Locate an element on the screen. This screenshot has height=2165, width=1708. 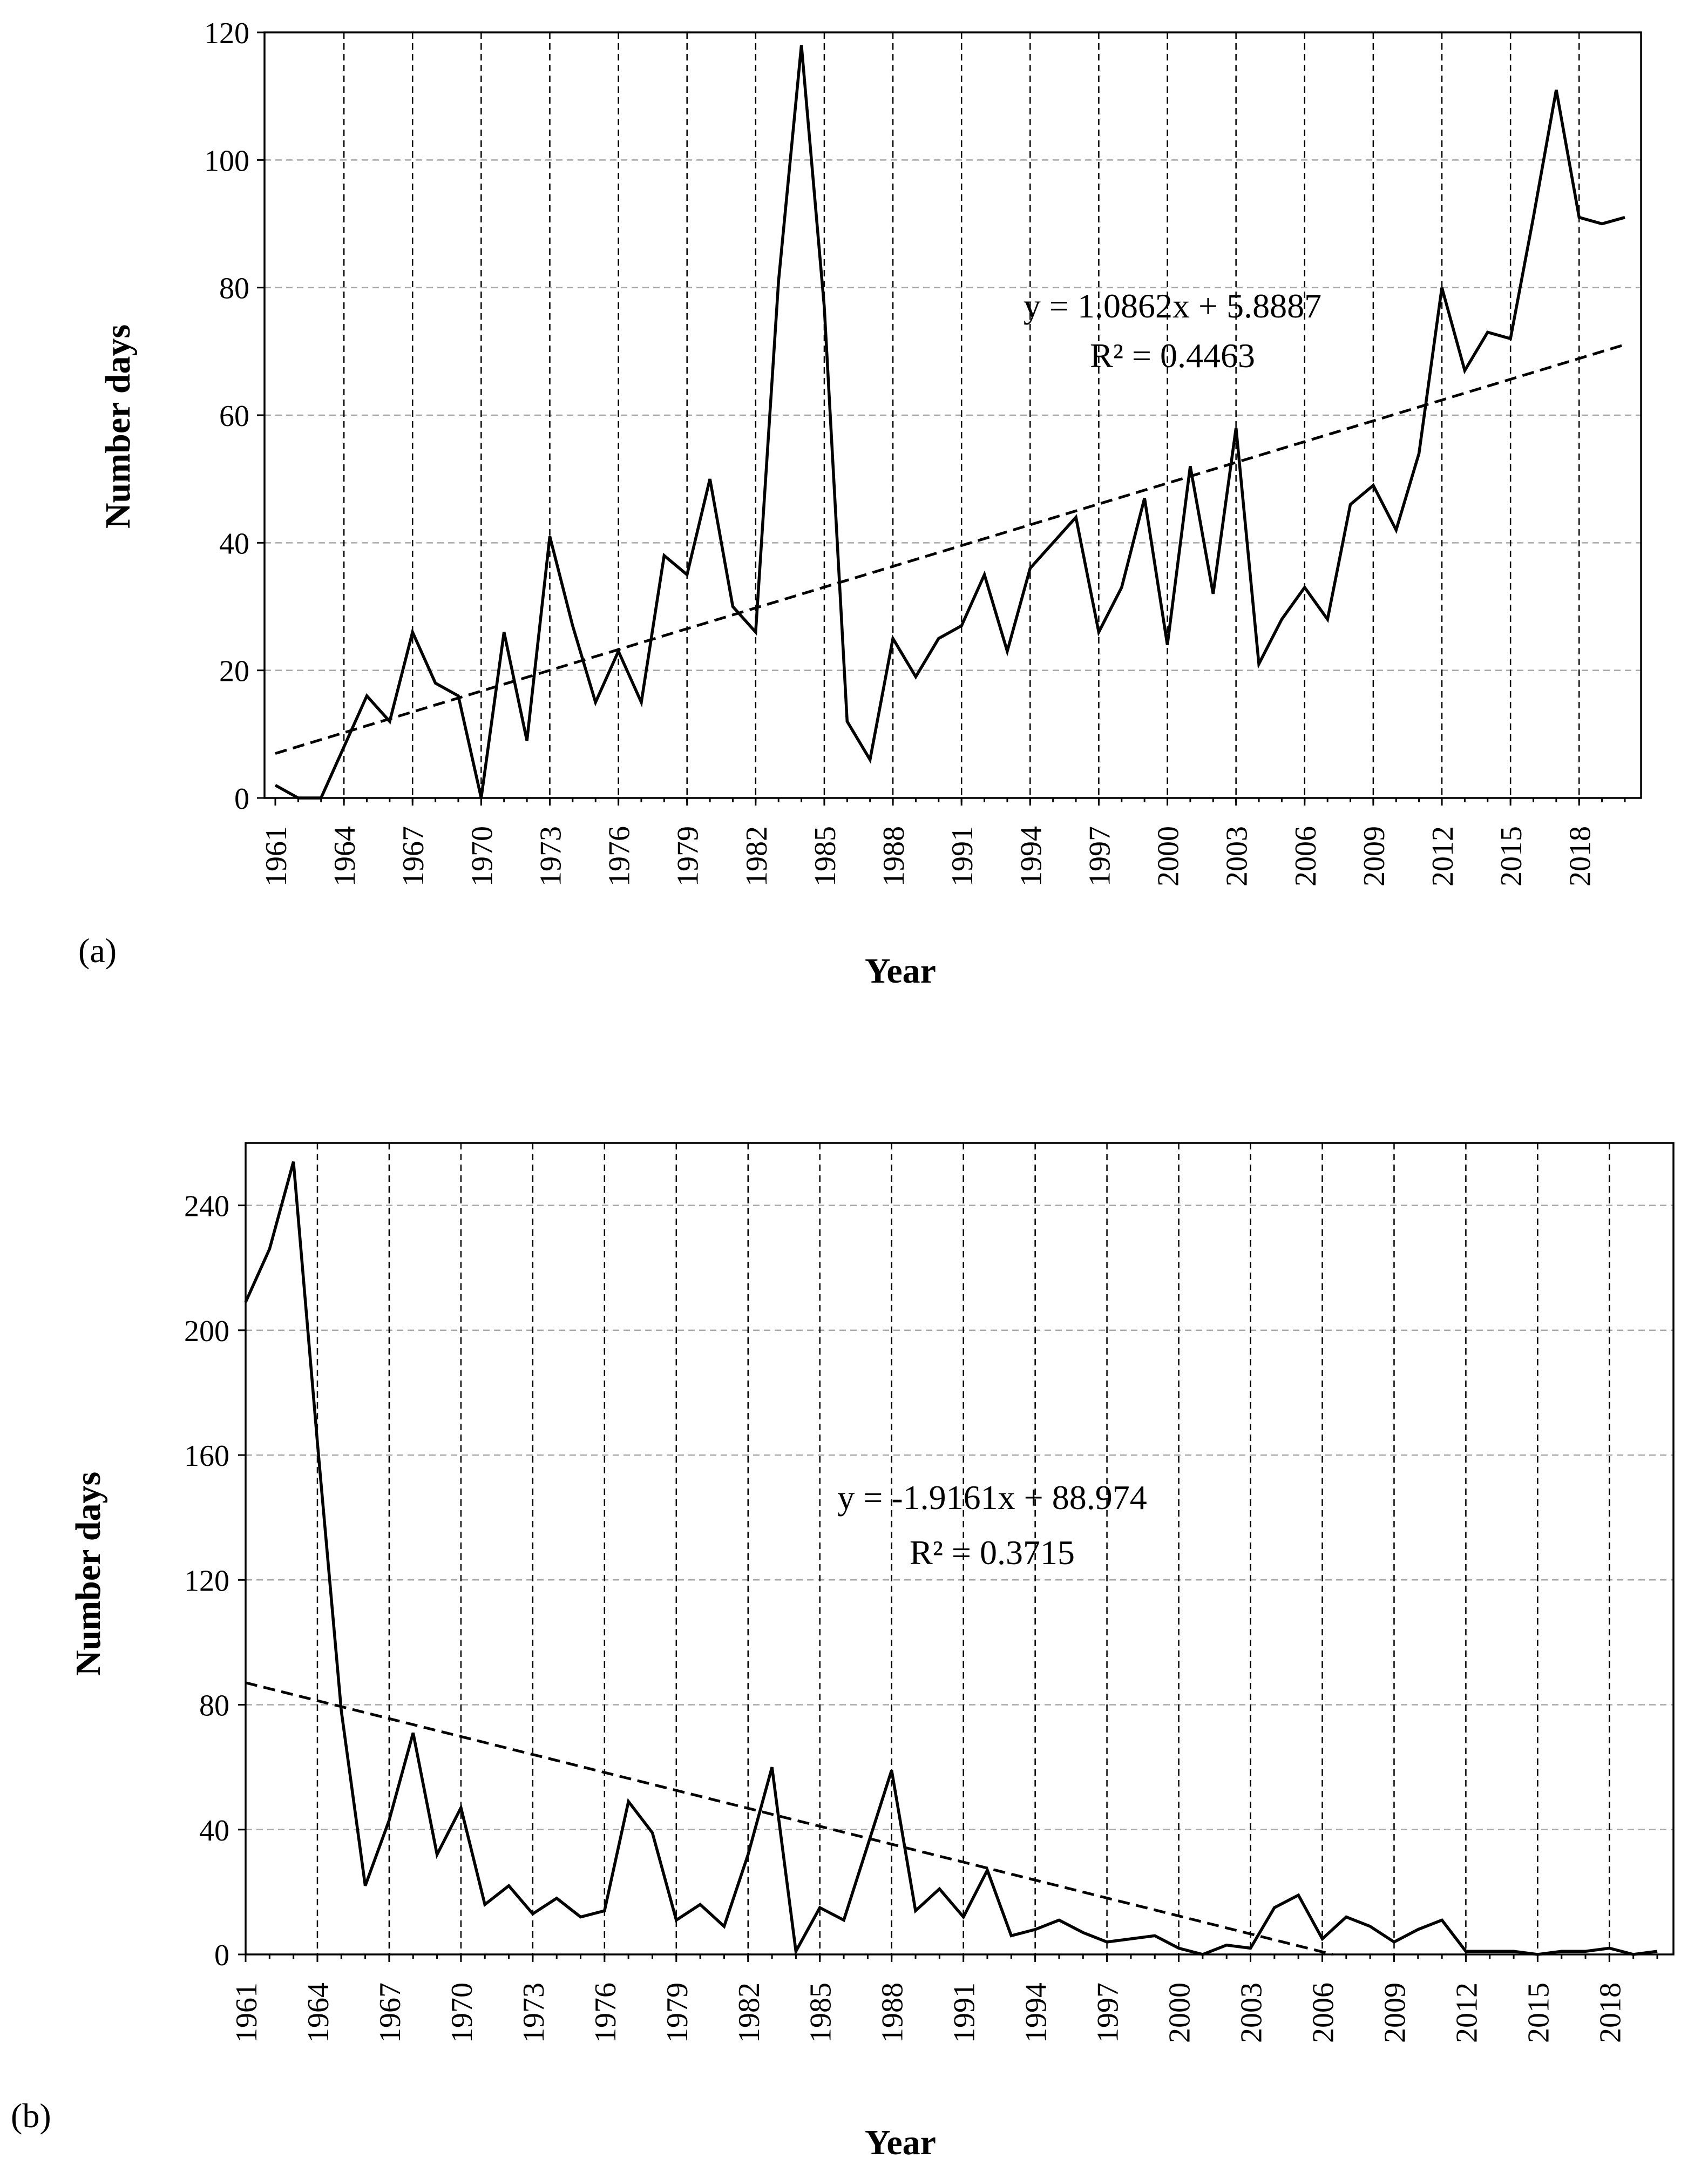
panel-a-trend-r2: R² = 0.4463 is located at coordinates (1172, 355).